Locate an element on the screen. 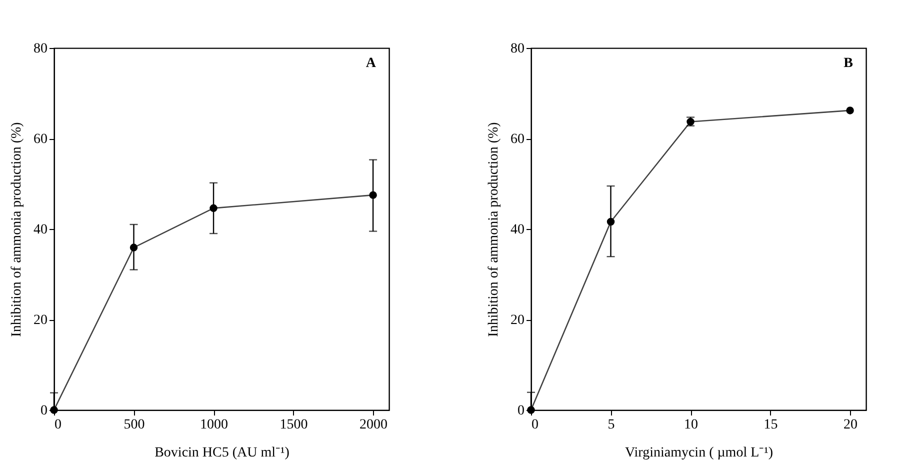 This screenshot has height=475, width=903. x-tick-label: 2000 is located at coordinates (374, 425).